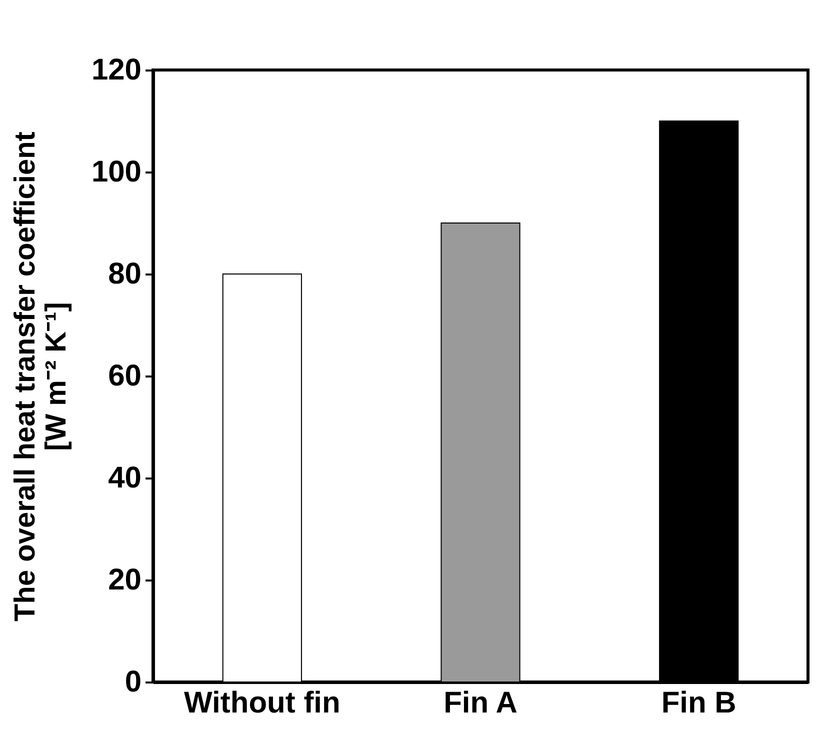 The image size is (819, 749). What do you see at coordinates (116, 172) in the screenshot?
I see `y-tick-label: 100` at bounding box center [116, 172].